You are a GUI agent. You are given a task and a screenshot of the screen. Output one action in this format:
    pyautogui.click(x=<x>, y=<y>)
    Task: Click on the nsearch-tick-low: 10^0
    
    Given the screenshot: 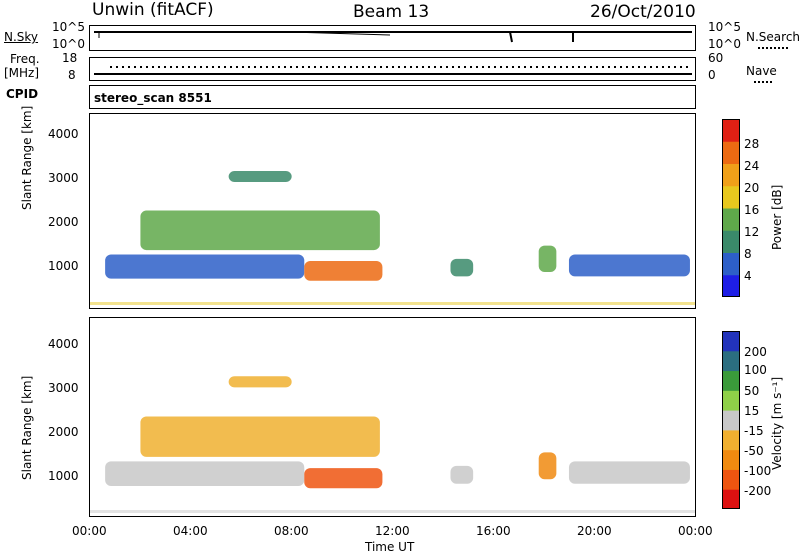 What is the action you would take?
    pyautogui.click(x=724, y=44)
    